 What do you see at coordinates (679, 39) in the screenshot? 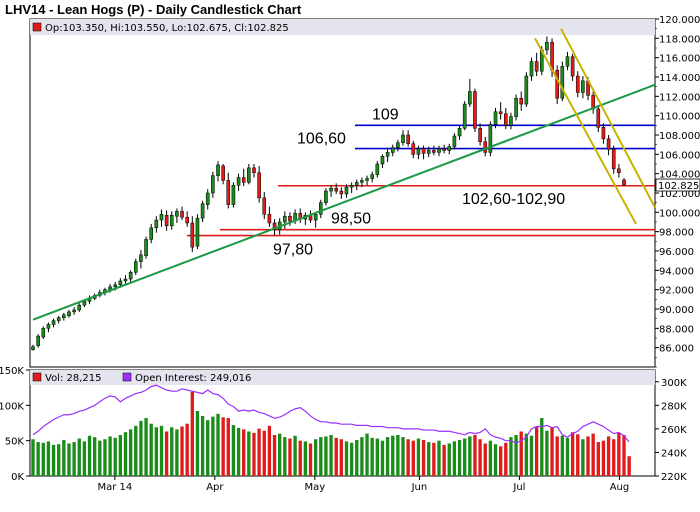
I see `price-tick-label: 118.000` at bounding box center [679, 39].